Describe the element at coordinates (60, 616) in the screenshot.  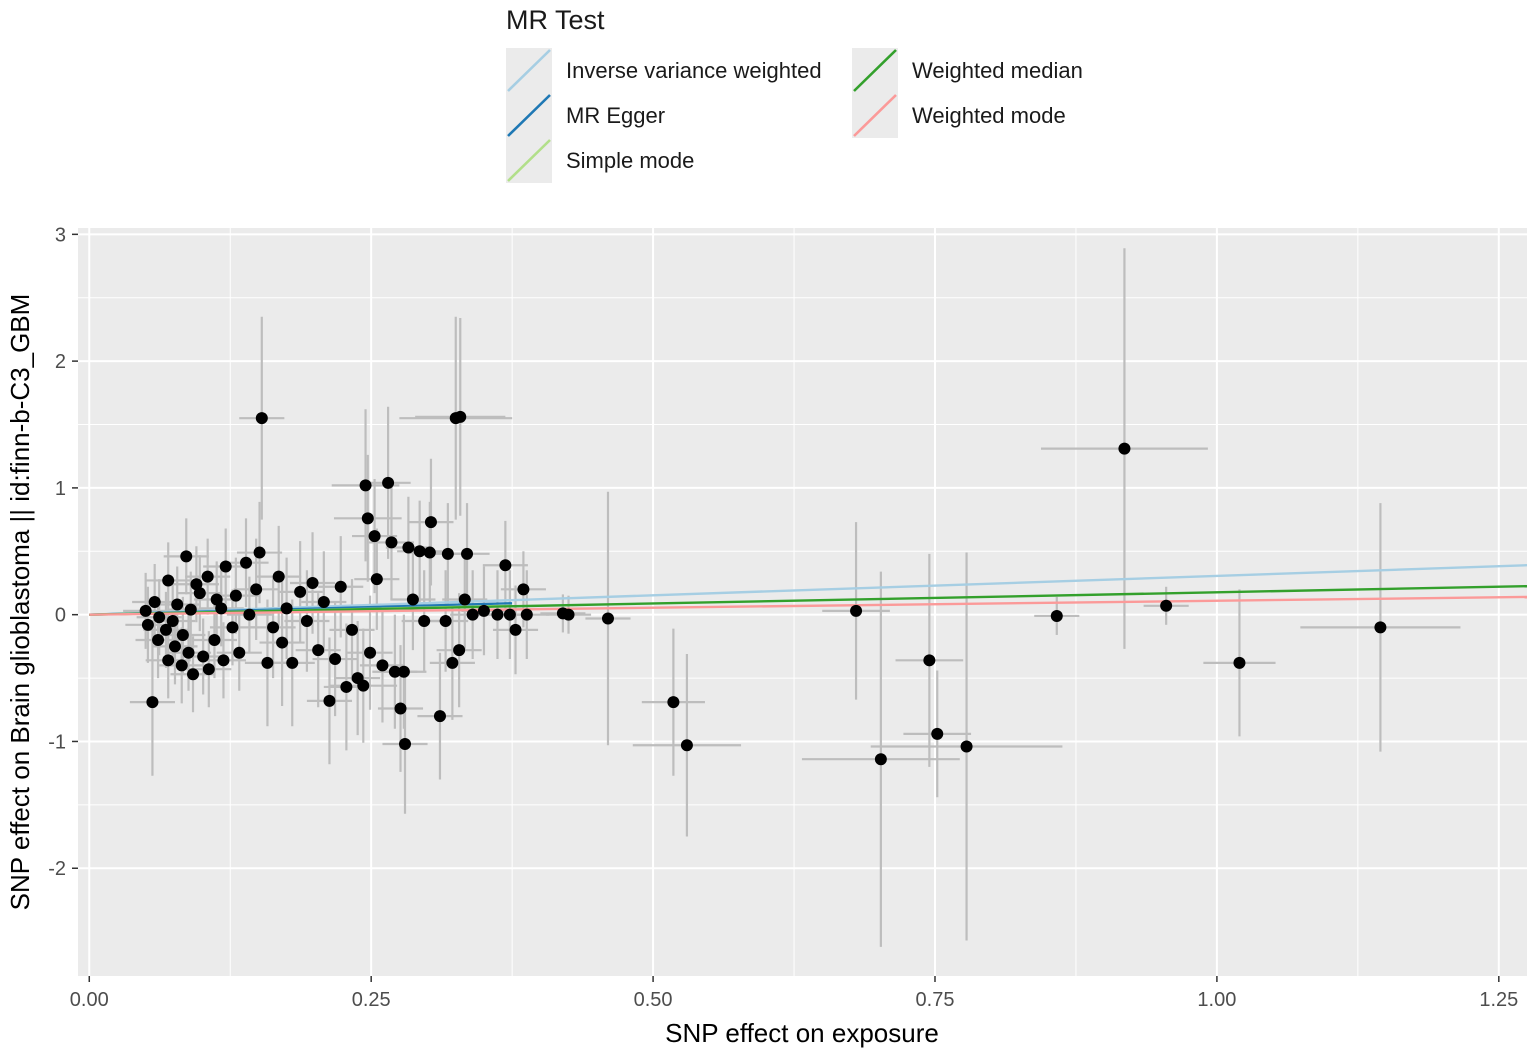
I see `y-tick-label: 0` at that location.